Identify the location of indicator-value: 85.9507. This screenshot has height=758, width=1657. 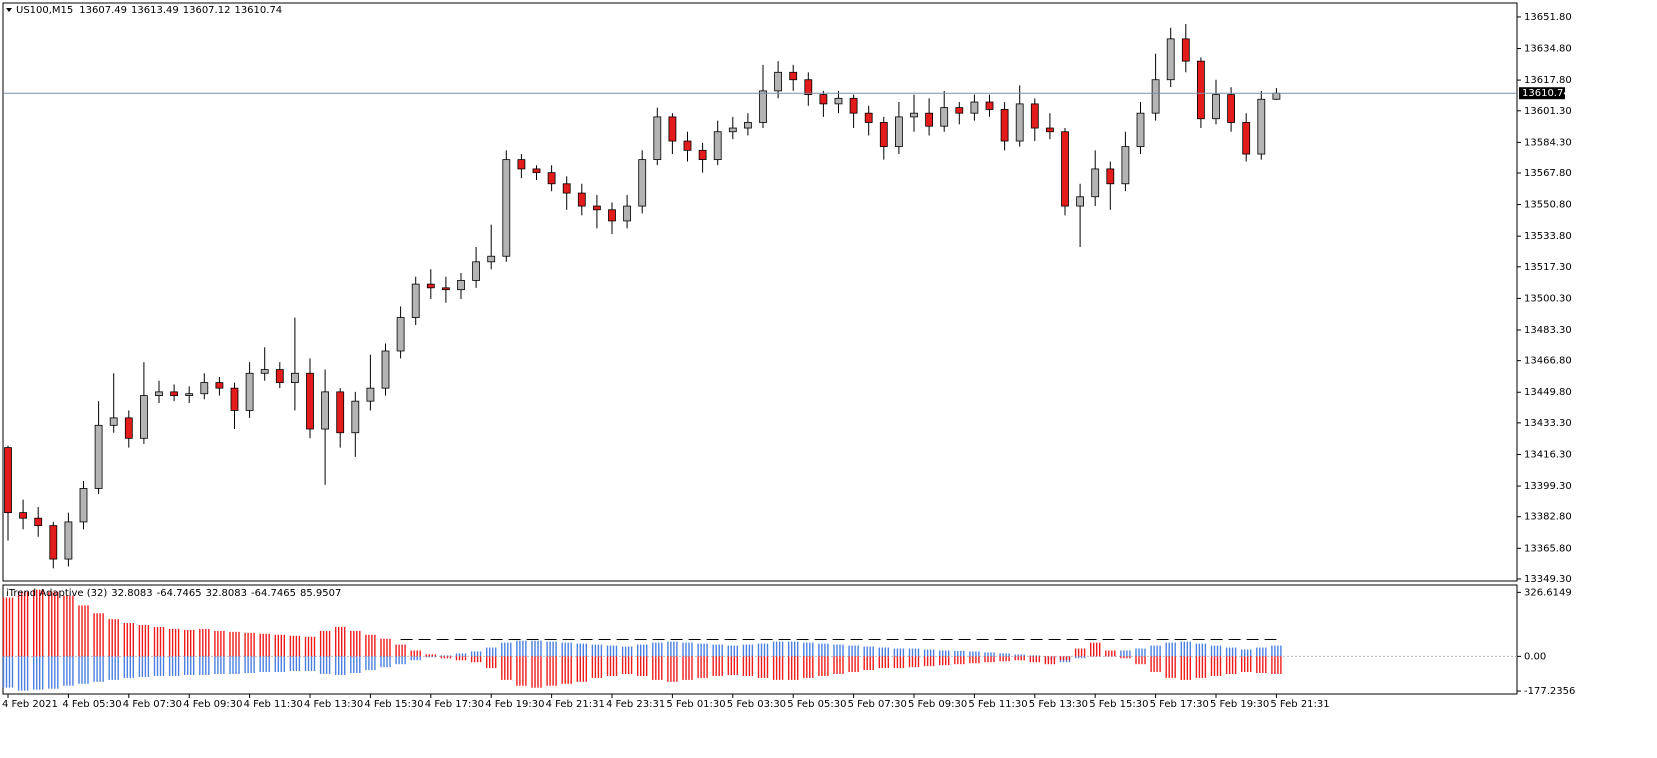
(320, 593).